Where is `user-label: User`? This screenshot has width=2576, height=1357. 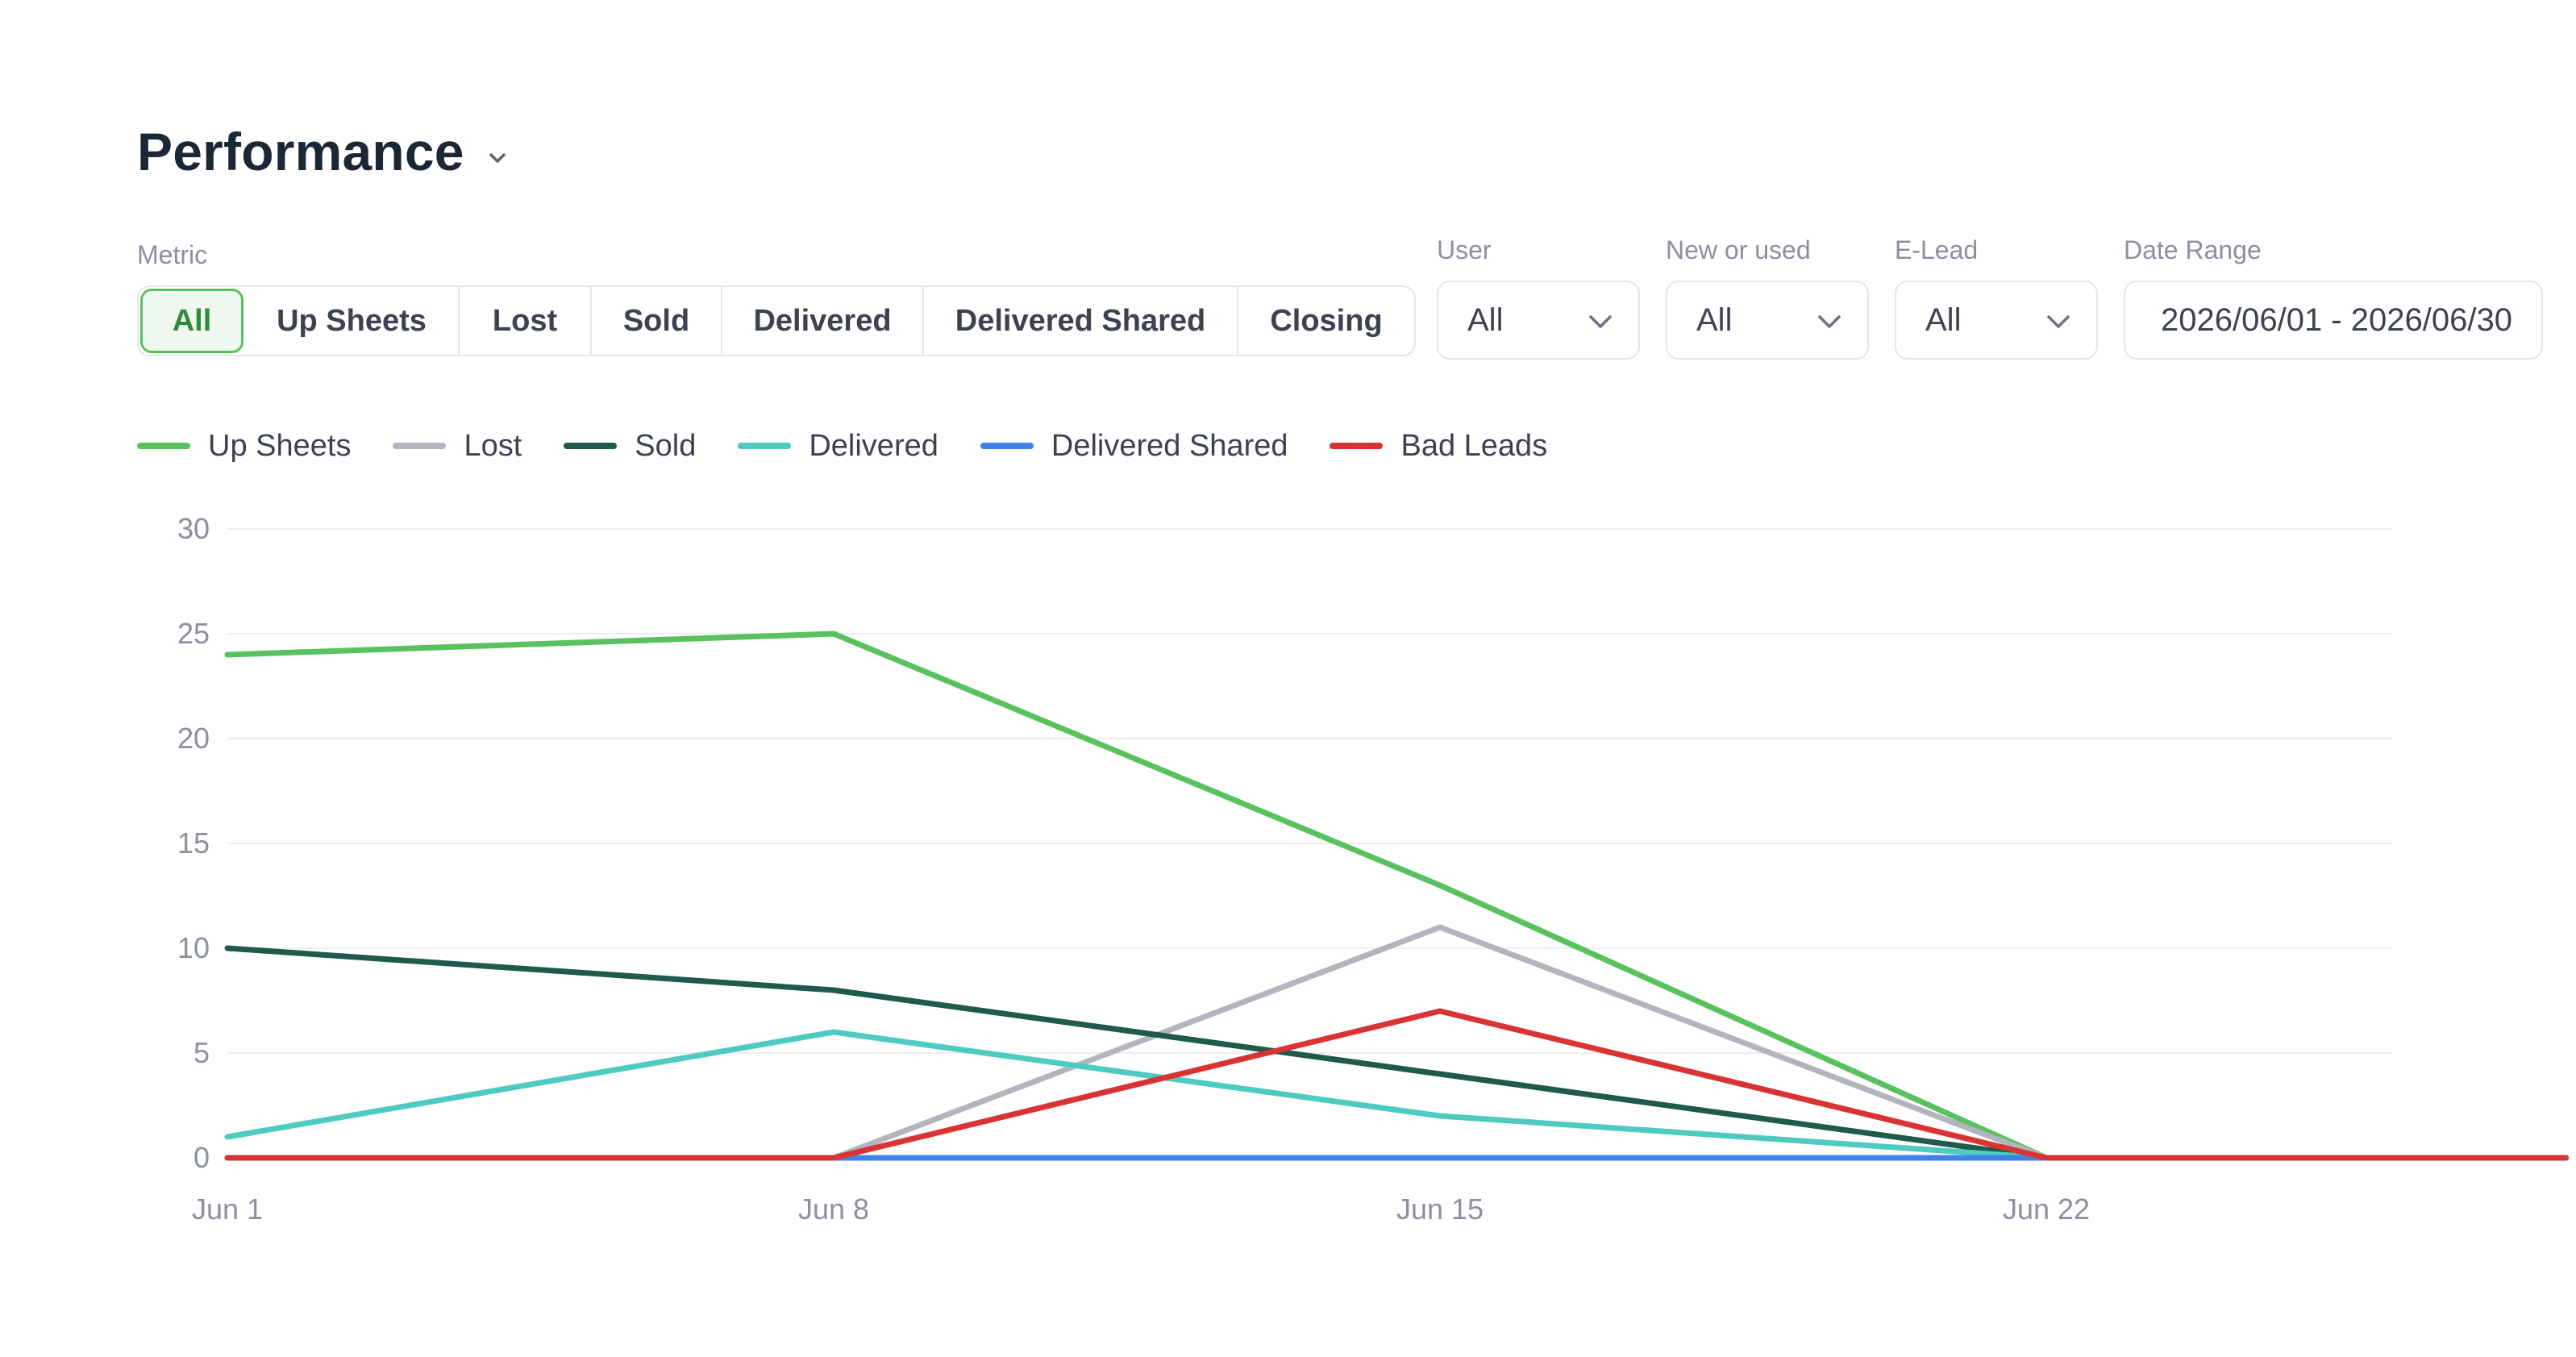
user-label: User is located at coordinates (1464, 250).